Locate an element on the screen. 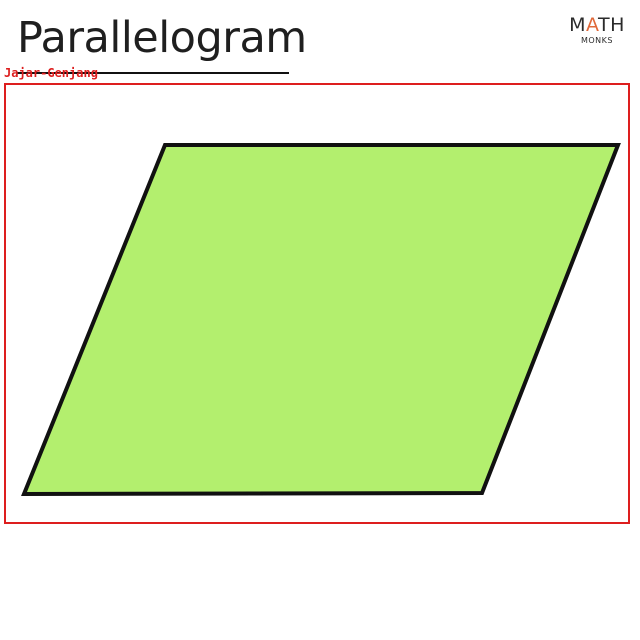 The height and width of the screenshot is (640, 640). logo-wordmark: MATH is located at coordinates (597, 25).